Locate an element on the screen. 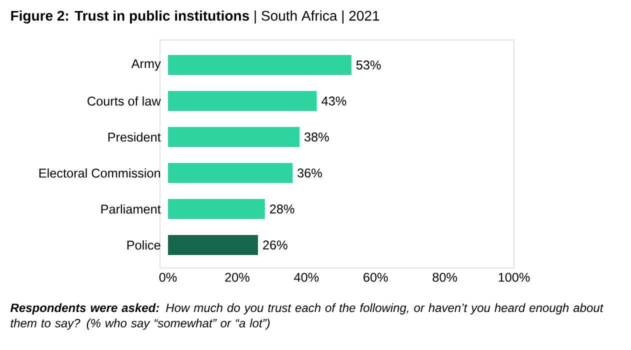  text: Respondents were asked: How much do you trust each of the following, or haven’t you heard enough about them to say? (% who say “somewhat” or “a lot”) is located at coordinates (307, 316).